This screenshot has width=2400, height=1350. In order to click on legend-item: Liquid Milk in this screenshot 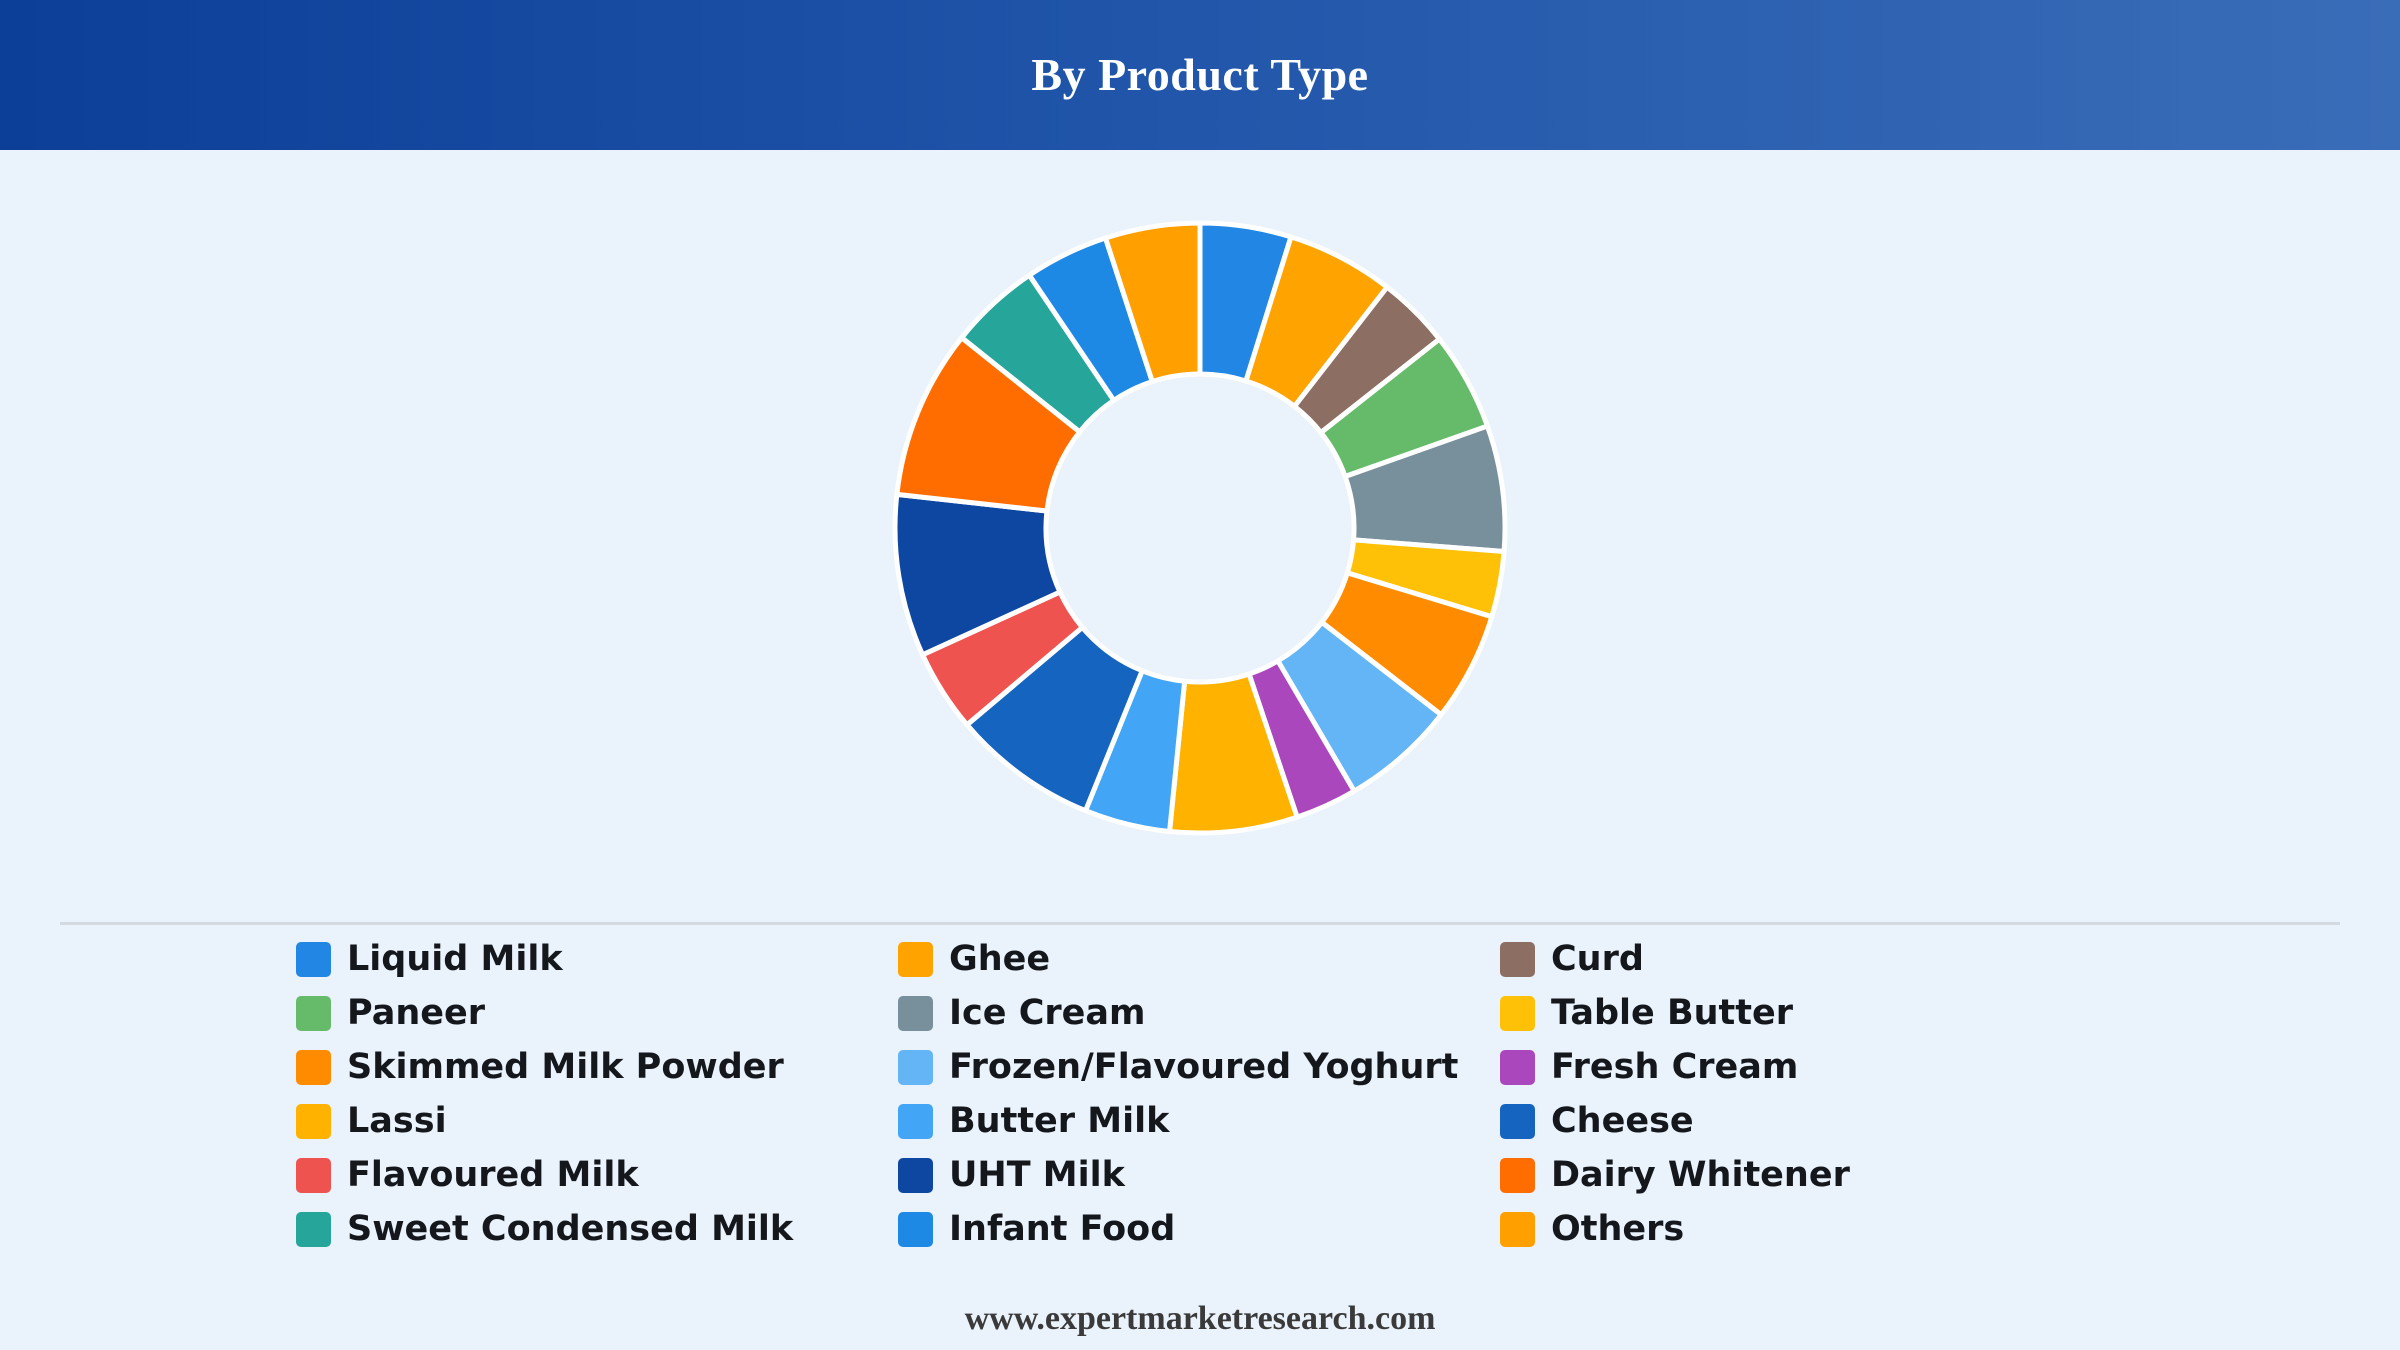, I will do `click(597, 959)`.